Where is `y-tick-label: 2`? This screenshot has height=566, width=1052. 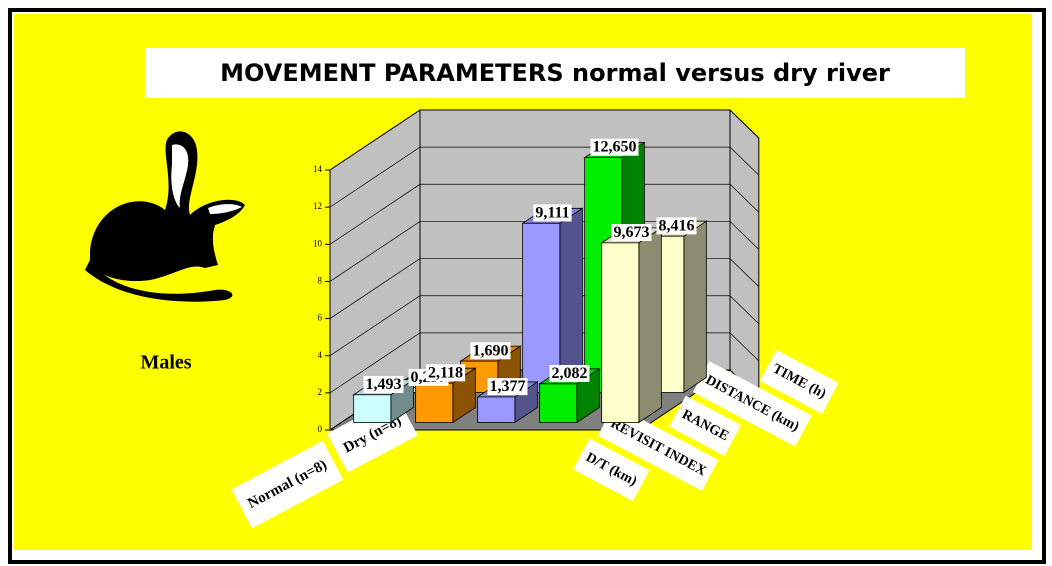 y-tick-label: 2 is located at coordinates (320, 392).